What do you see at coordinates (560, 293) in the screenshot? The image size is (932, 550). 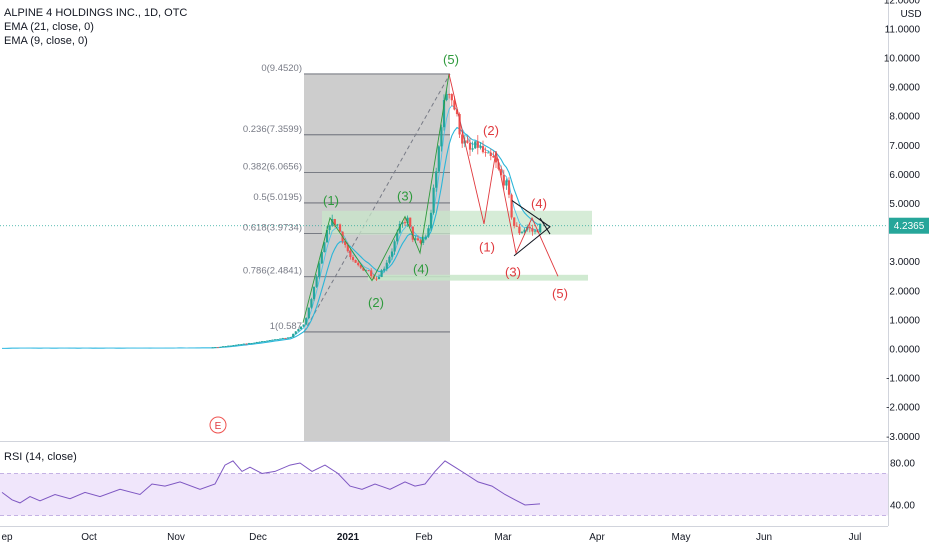 I see `wave-red-label: (5)` at bounding box center [560, 293].